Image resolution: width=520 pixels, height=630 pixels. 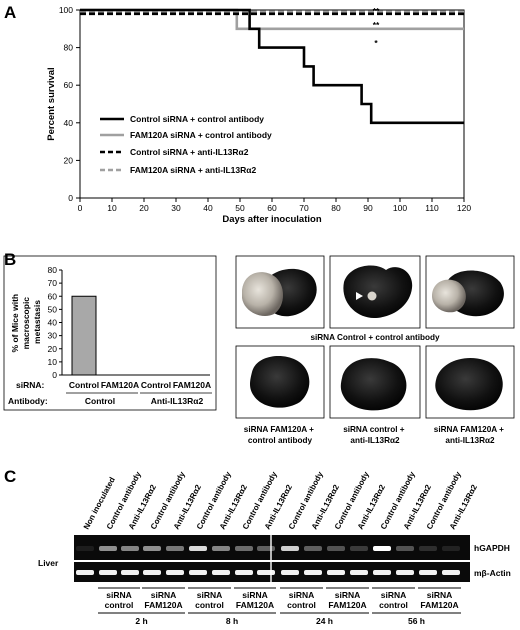 I want to click on survival-y-tick-label: 100, so click(x=66, y=10).